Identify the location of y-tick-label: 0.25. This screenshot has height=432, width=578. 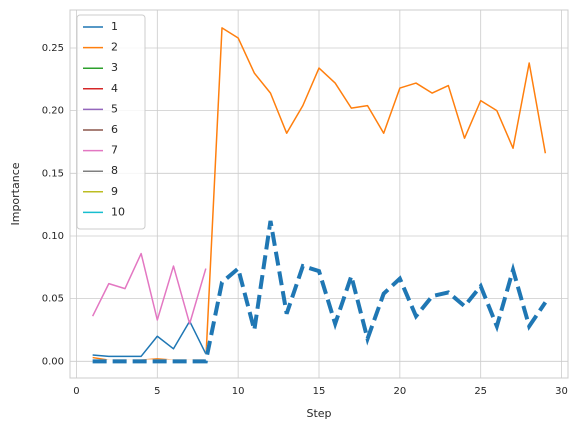
(53, 48).